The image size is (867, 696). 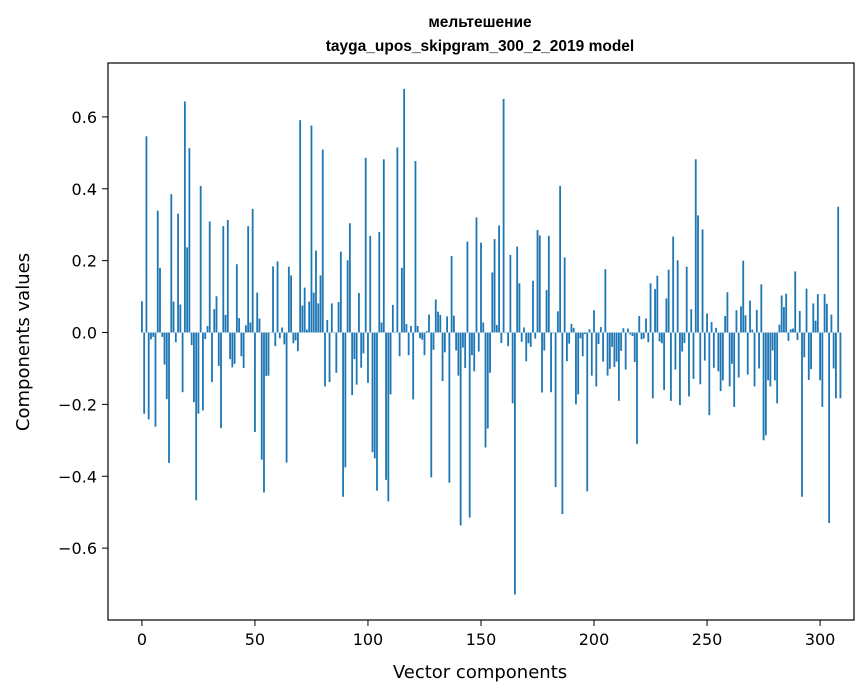 I want to click on x-axis-ticks: 0 50 100 150 200 250 300, so click(x=486, y=634).